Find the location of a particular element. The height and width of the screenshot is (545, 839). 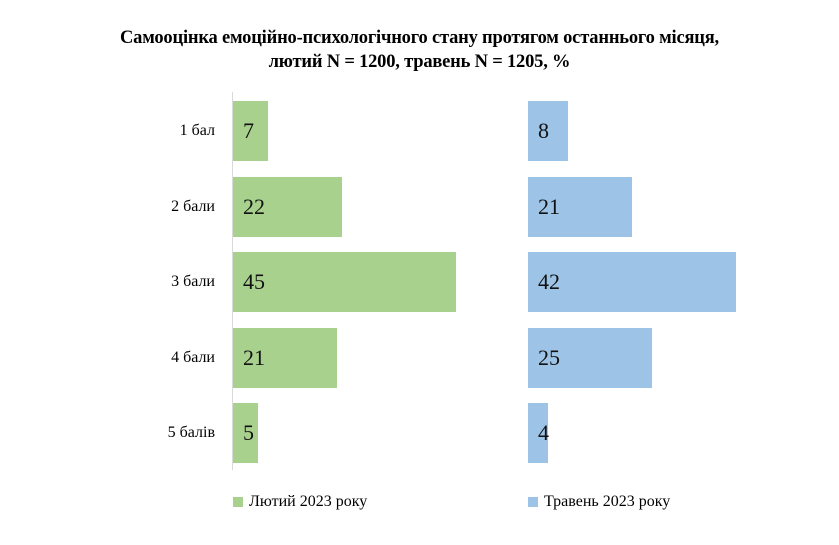

bar-value-label: 7 is located at coordinates (248, 130).